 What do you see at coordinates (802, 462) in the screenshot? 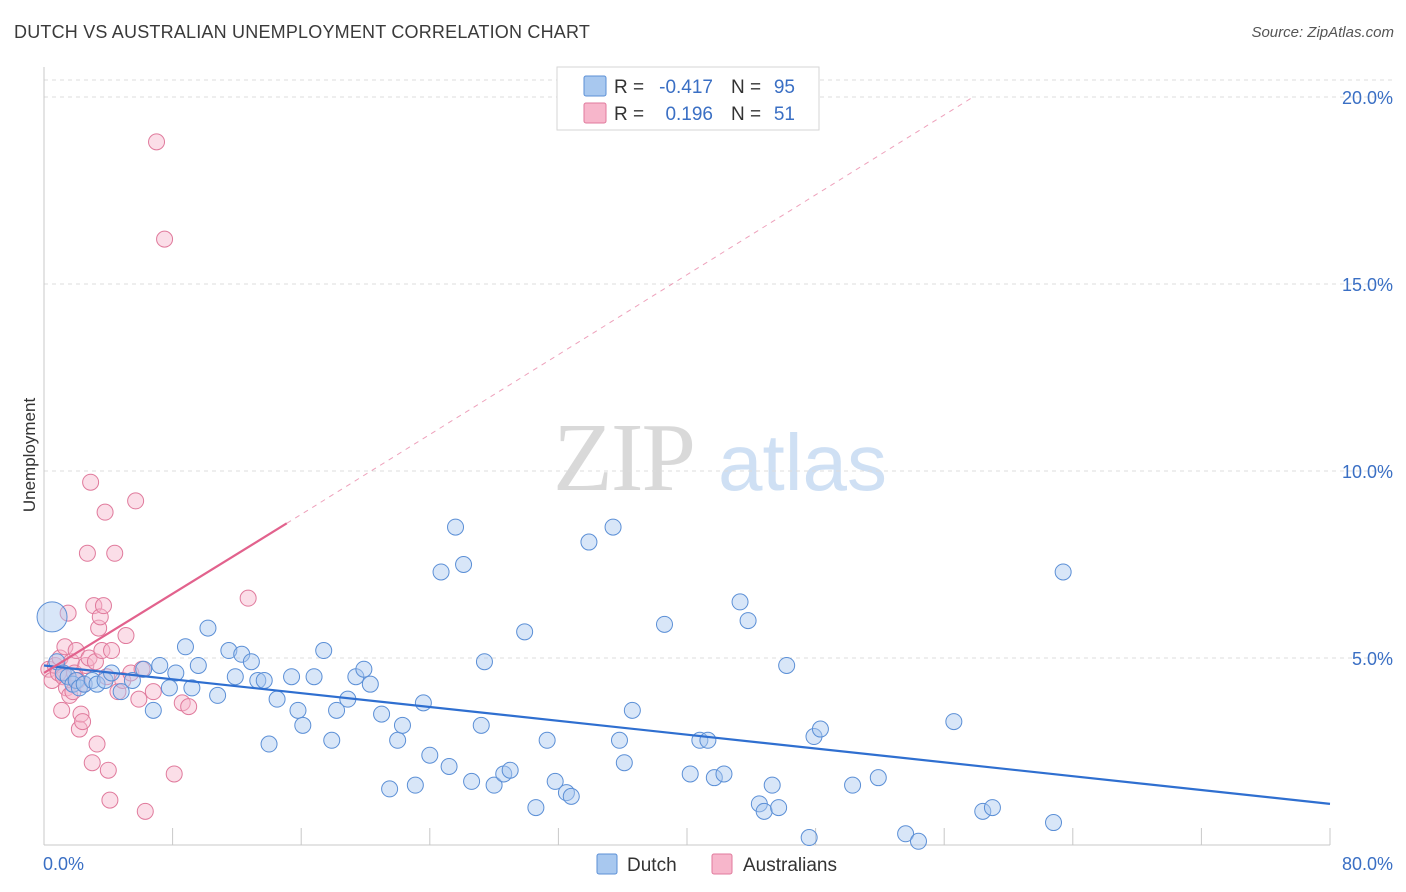
I see `watermark-atlas: atlas` at bounding box center [802, 462].